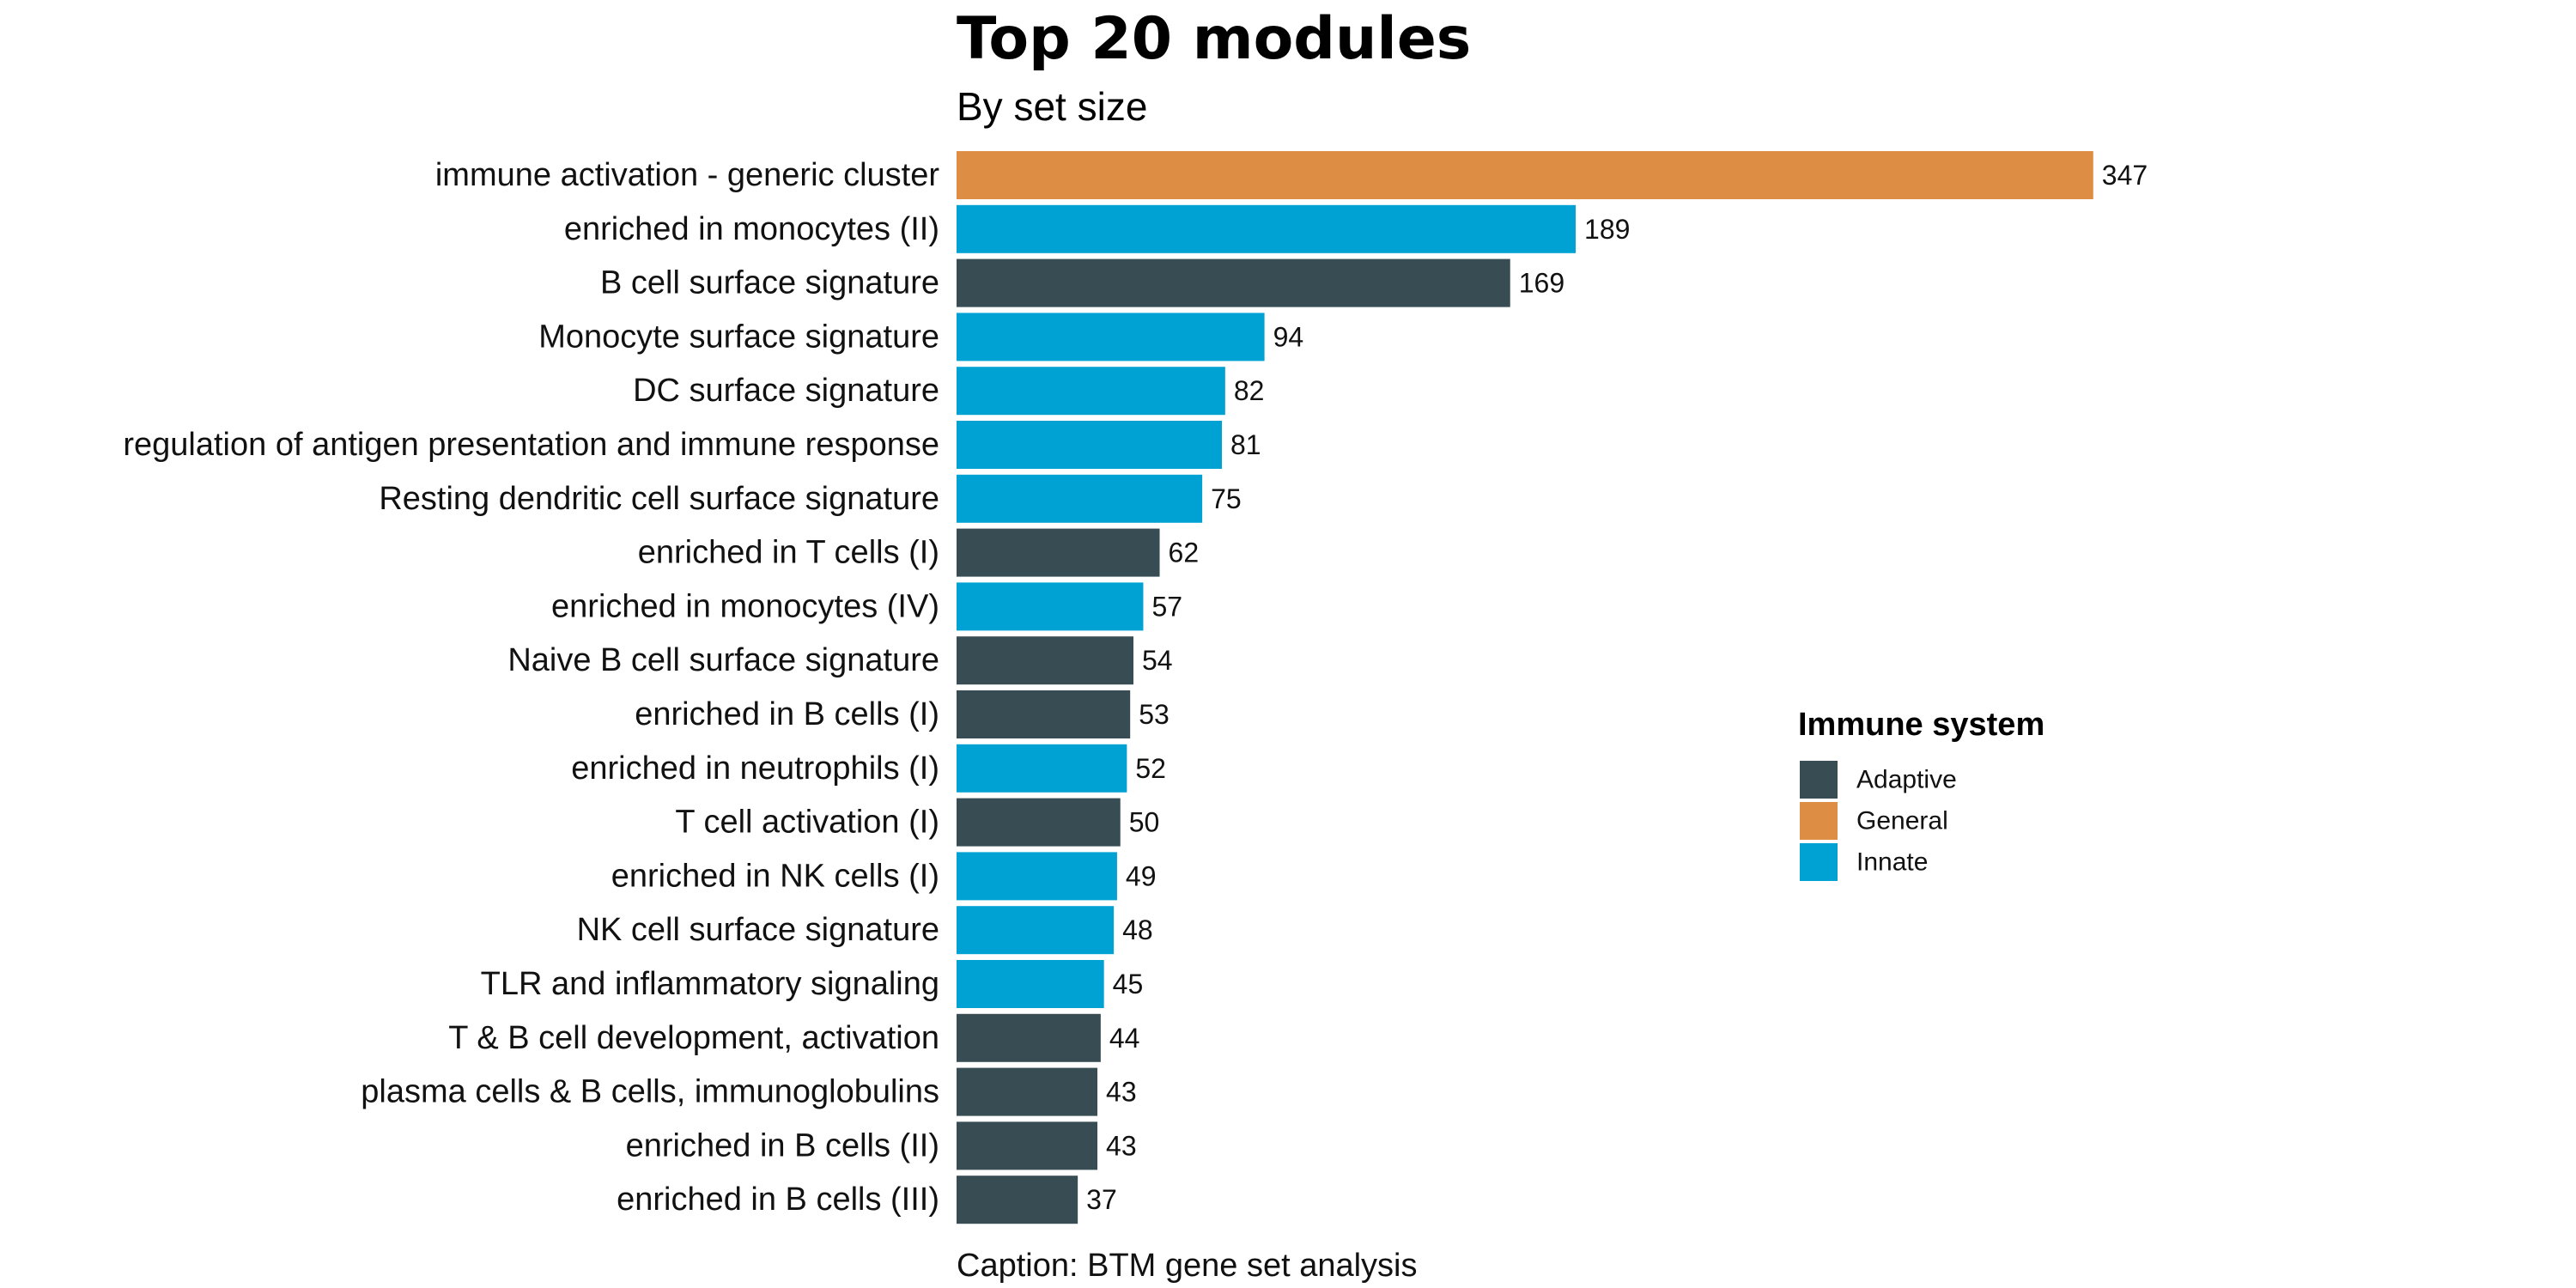  What do you see at coordinates (1101, 1199) in the screenshot?
I see `value-label: 37` at bounding box center [1101, 1199].